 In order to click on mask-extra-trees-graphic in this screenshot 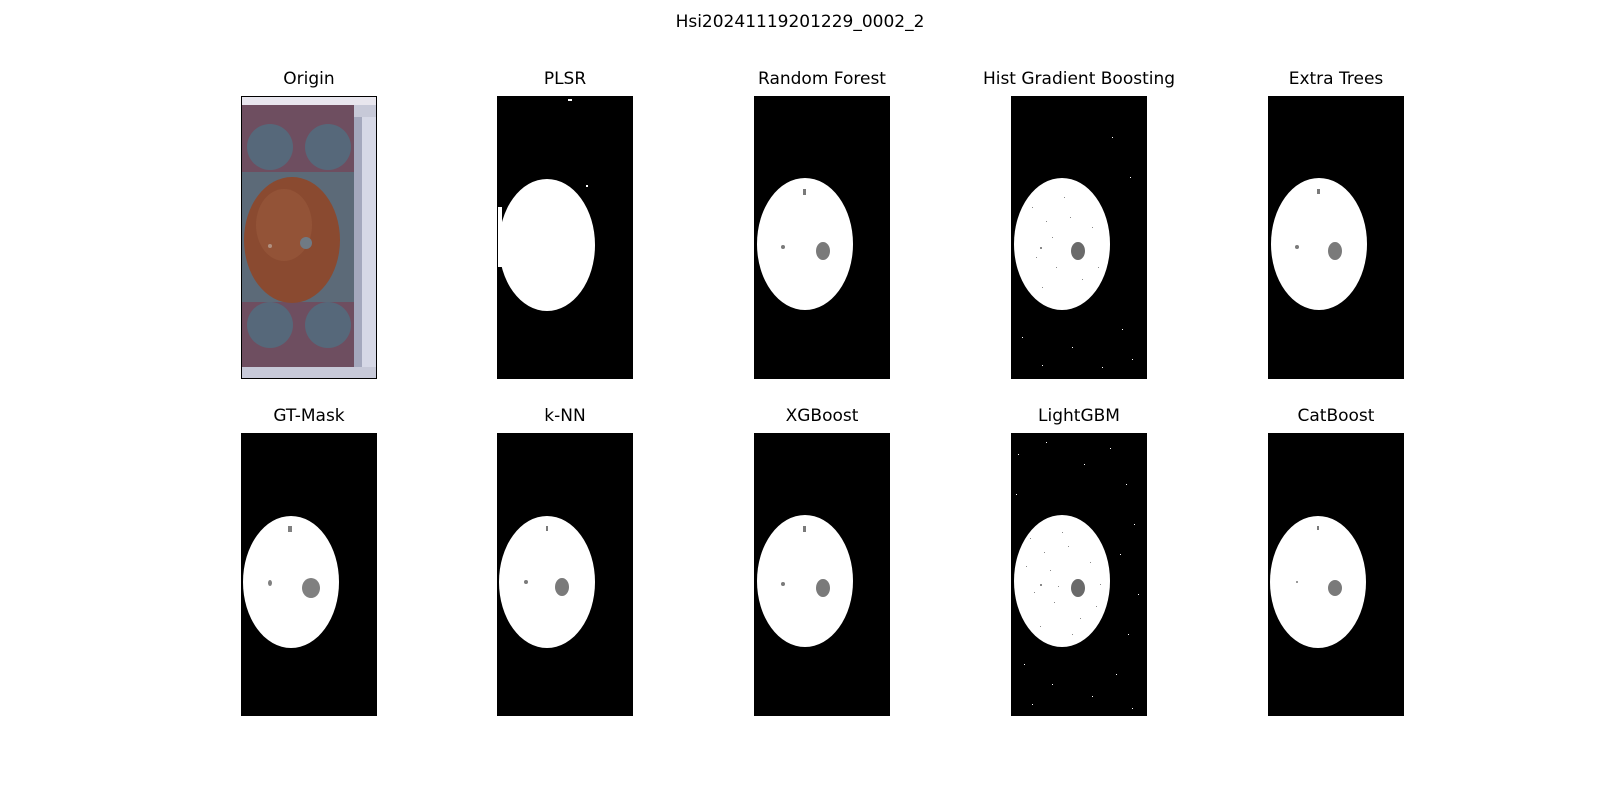, I will do `click(1319, 244)`.